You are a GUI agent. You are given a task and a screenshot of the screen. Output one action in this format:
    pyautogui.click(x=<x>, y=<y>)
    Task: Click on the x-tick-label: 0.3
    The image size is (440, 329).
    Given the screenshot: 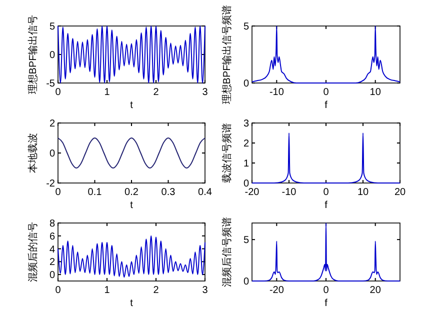 What is the action you would take?
    pyautogui.click(x=168, y=192)
    